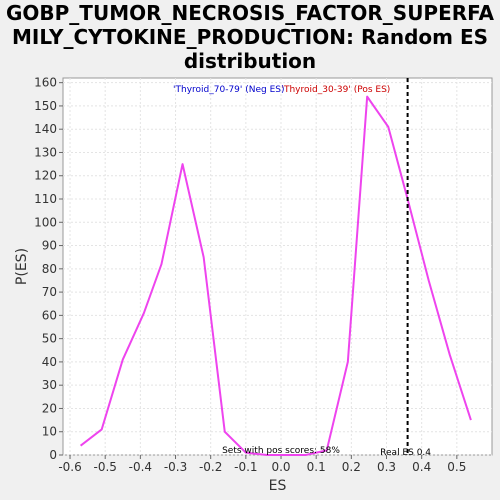  I want to click on y-tick-label: 0, so click(53, 455).